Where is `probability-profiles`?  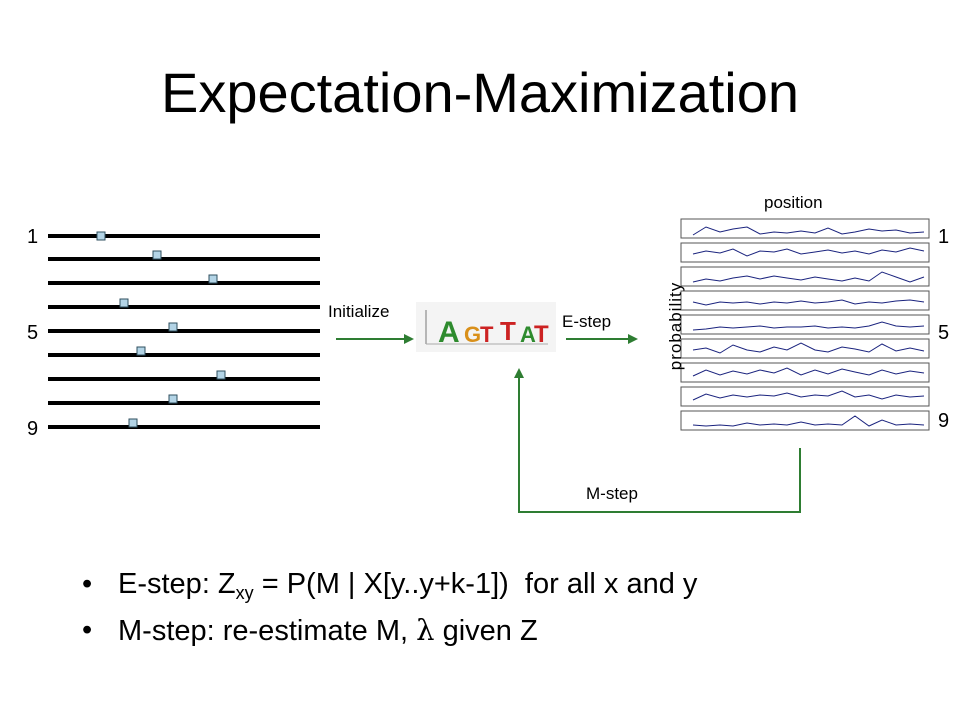
probability-profiles is located at coordinates (805, 324).